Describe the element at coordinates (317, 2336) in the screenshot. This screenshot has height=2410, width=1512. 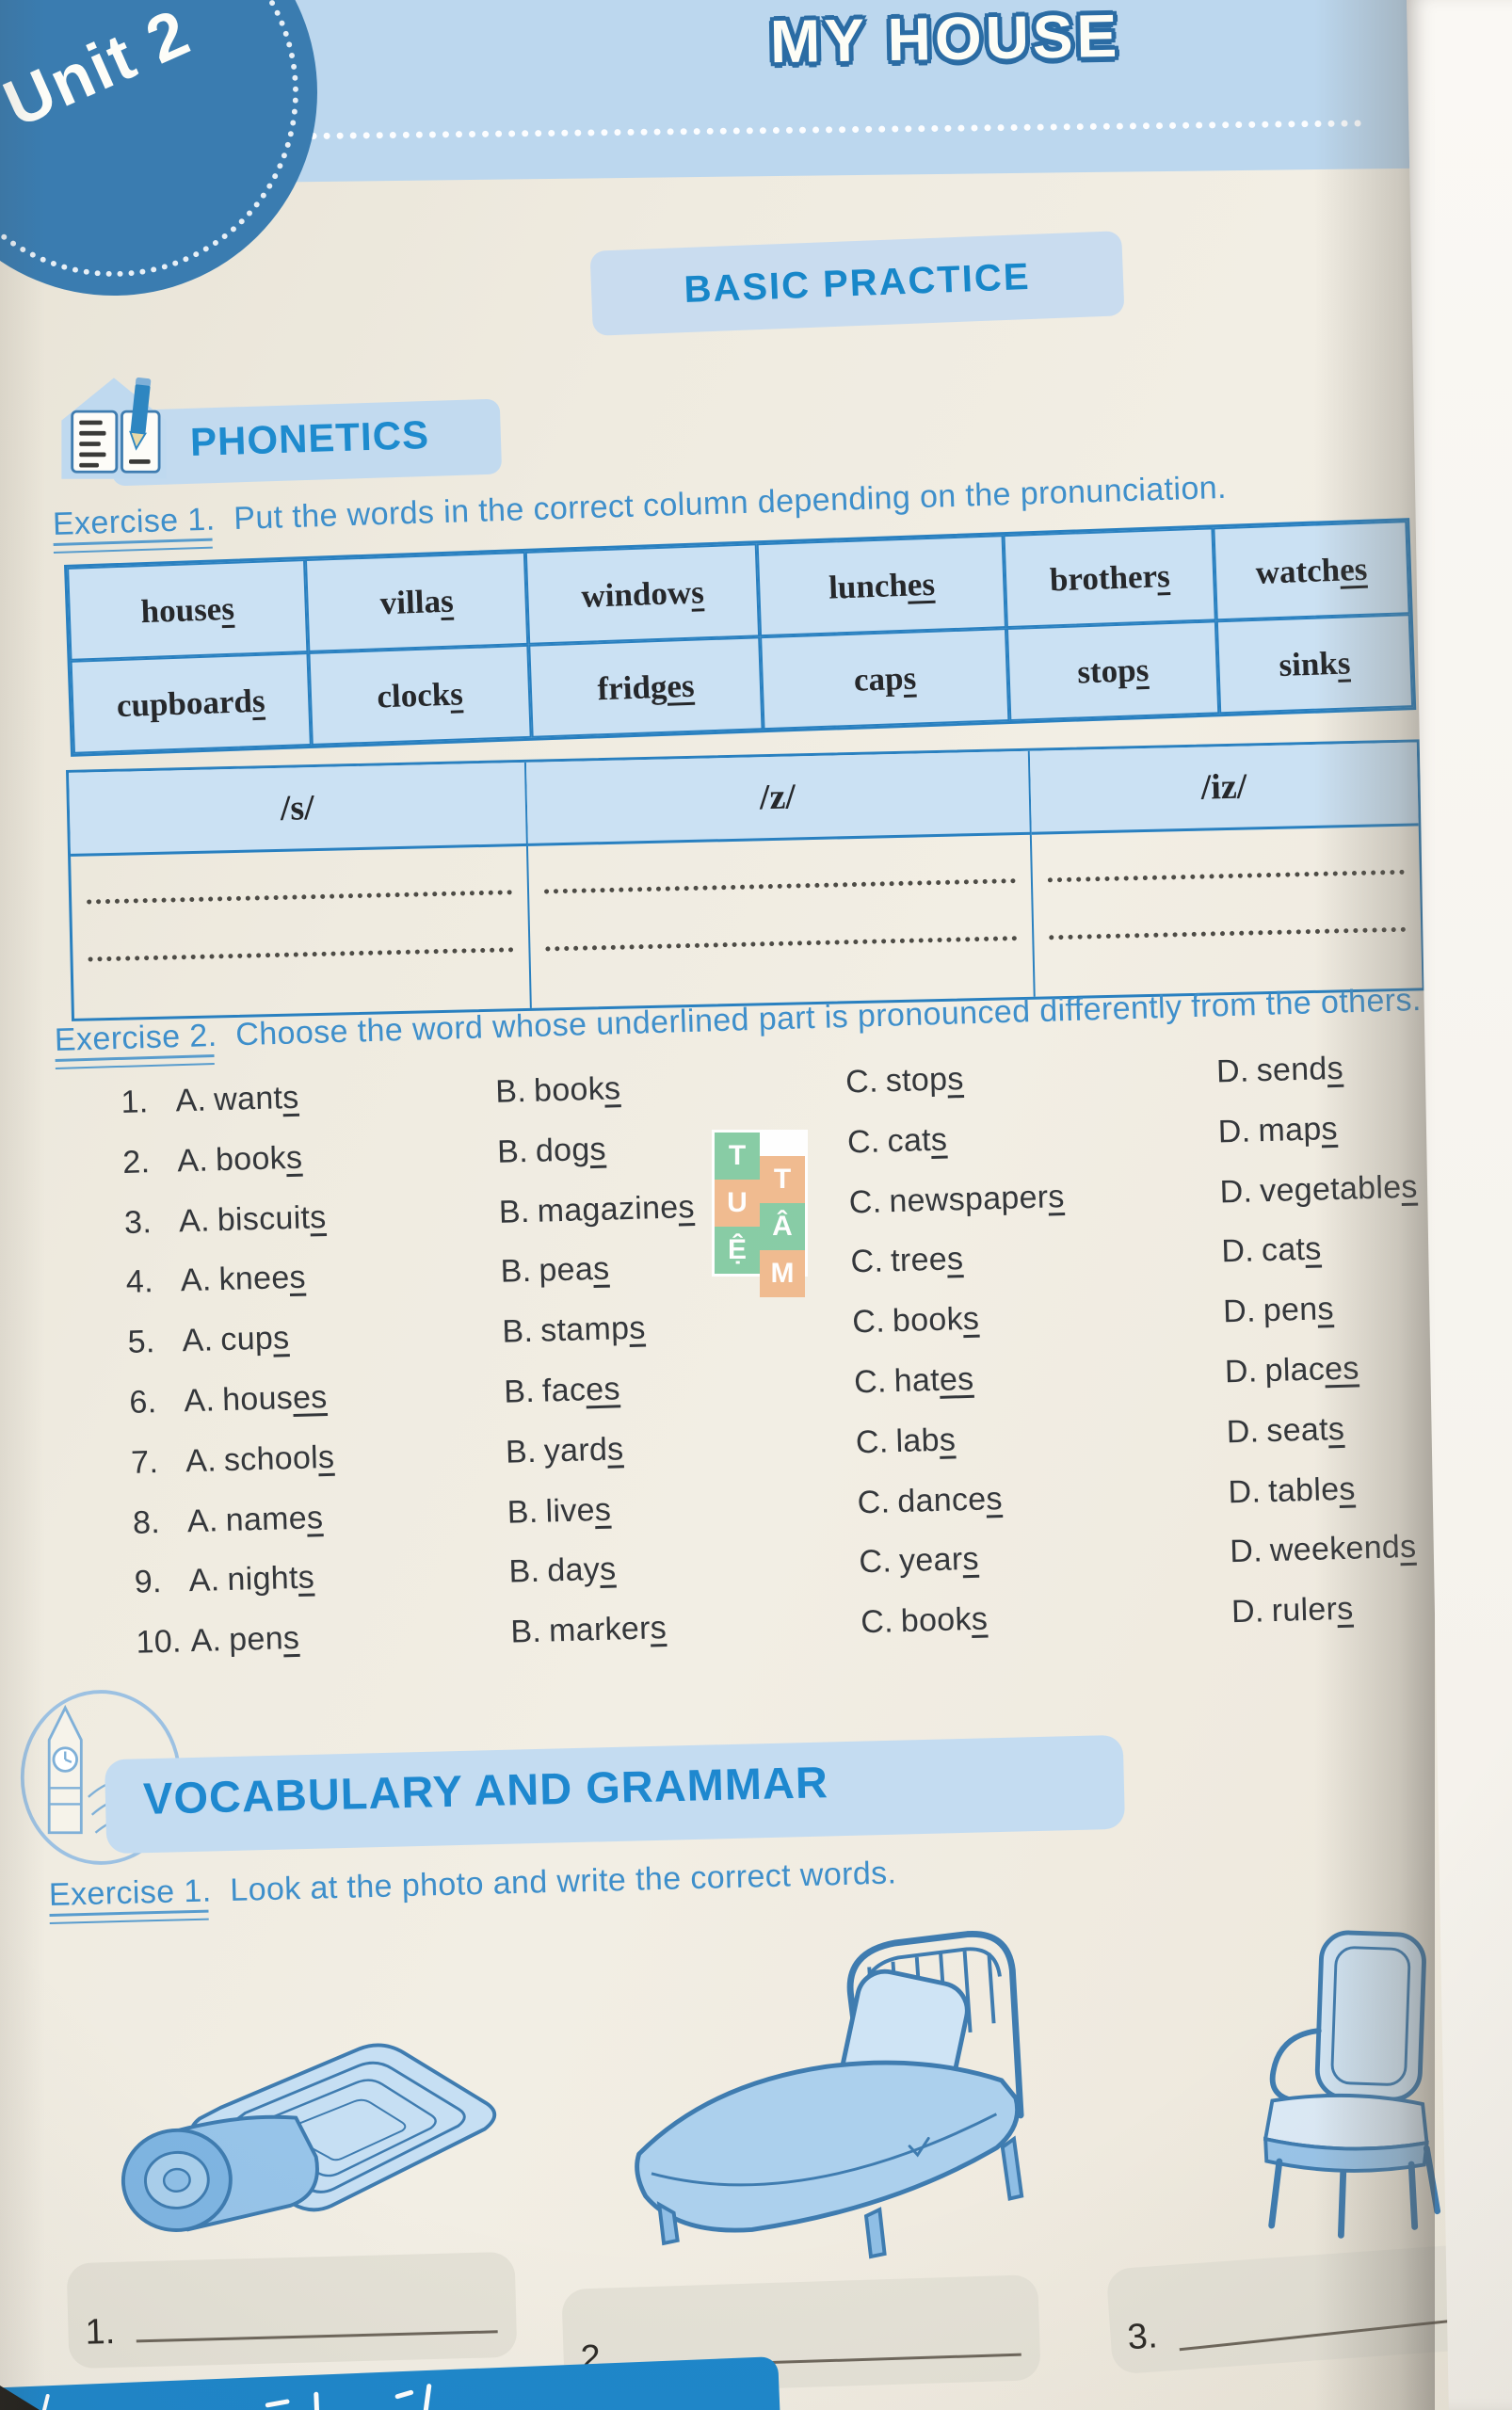
I see `blank-line` at that location.